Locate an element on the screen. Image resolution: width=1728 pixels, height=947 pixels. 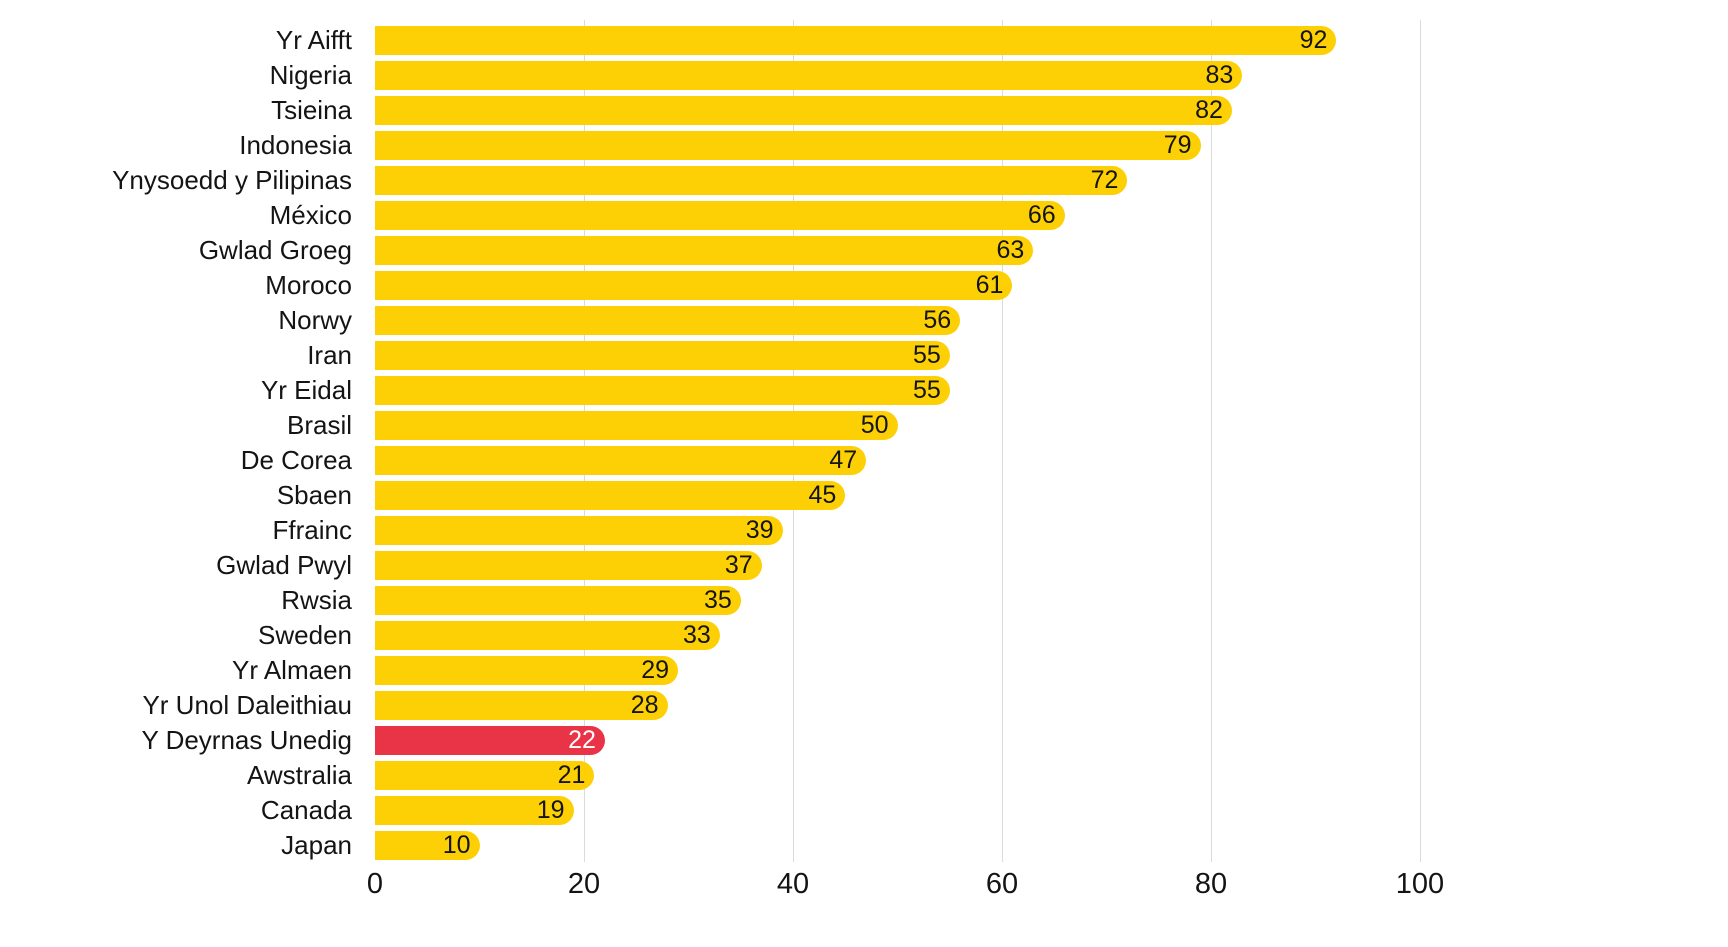
bar-value-label: 83 is located at coordinates (1219, 75).